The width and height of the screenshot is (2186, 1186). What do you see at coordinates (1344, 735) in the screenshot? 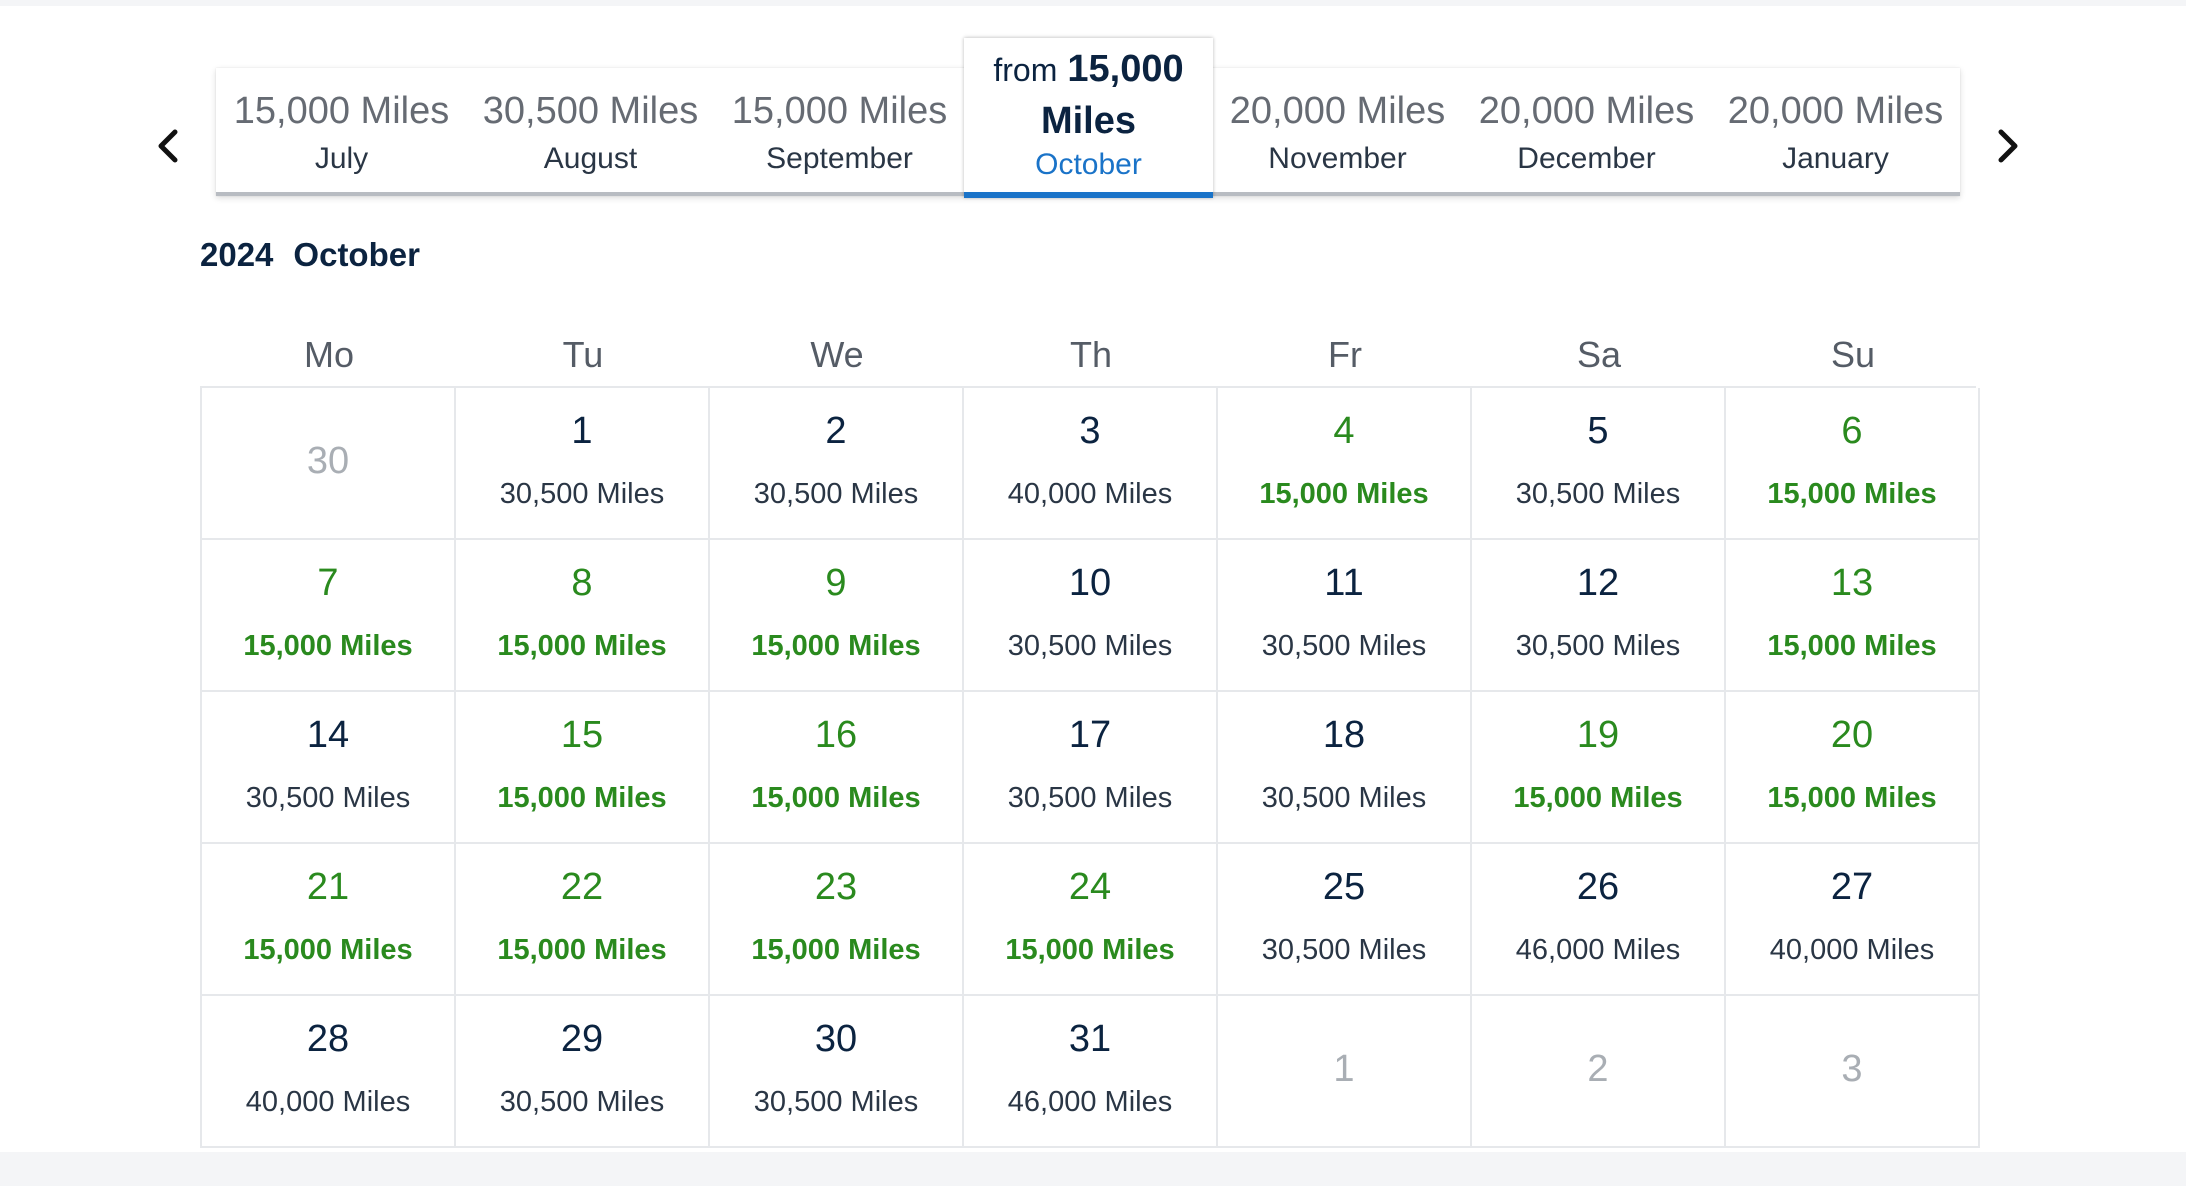
I see `day-number: 18` at bounding box center [1344, 735].